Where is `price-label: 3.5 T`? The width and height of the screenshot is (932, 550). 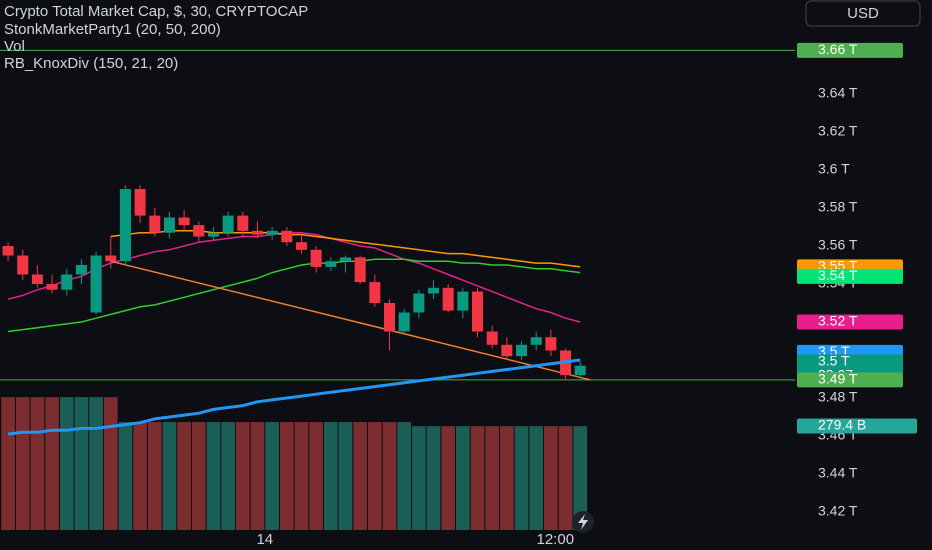 price-label: 3.5 T is located at coordinates (834, 361).